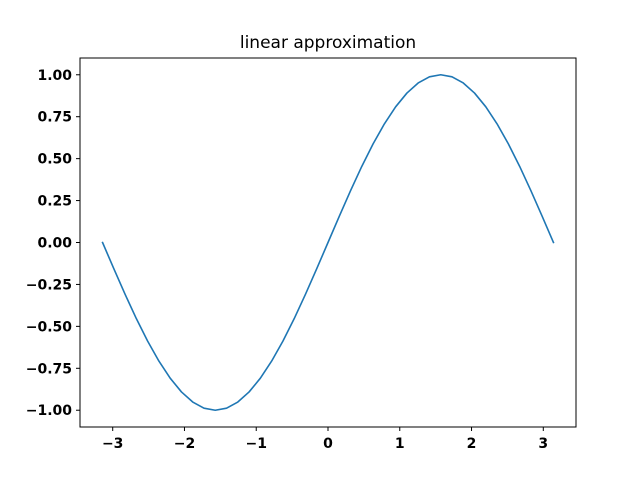 Image resolution: width=640 pixels, height=480 pixels. Describe the element at coordinates (49, 285) in the screenshot. I see `y-tick-label: −0.25` at that location.